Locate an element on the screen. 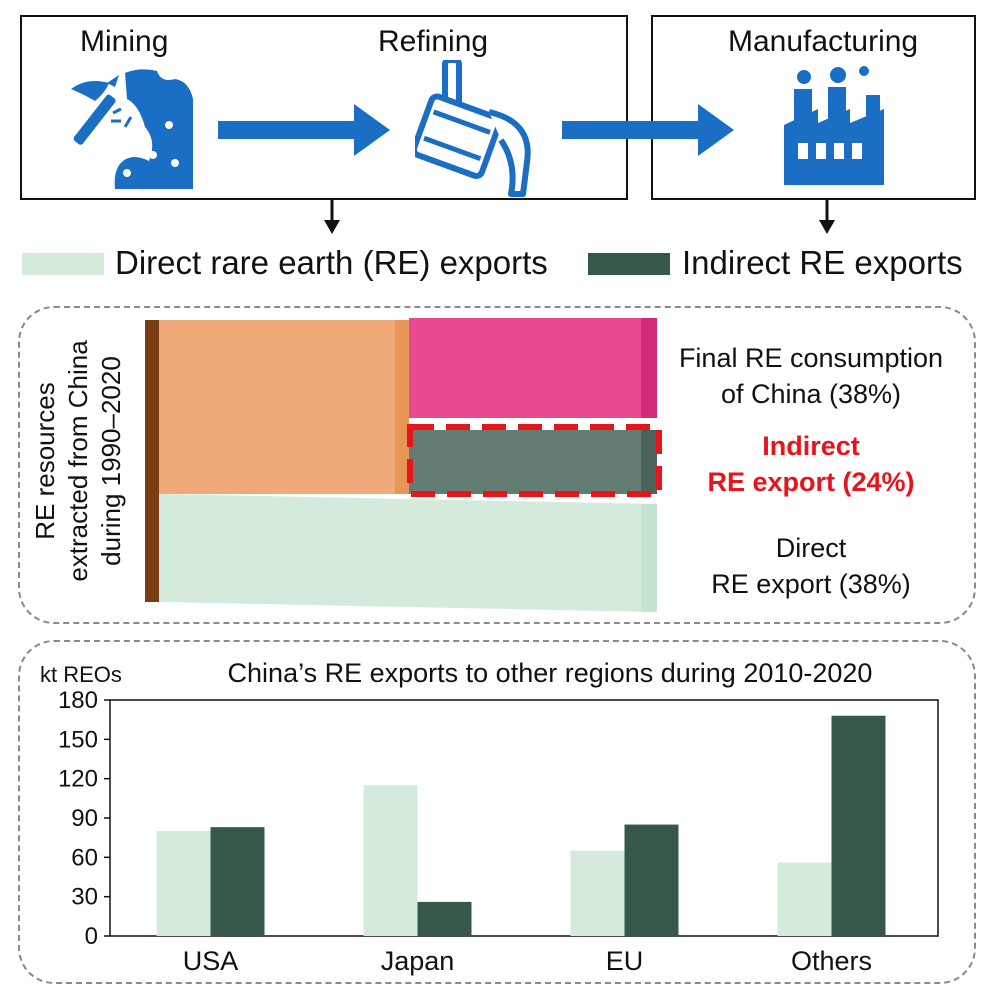 This screenshot has width=996, height=996. x-tick-label: EU is located at coordinates (625, 961).